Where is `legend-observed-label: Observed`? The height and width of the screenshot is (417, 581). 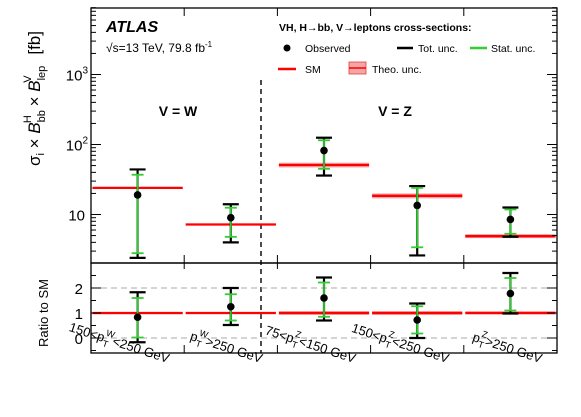 legend-observed-label: Observed is located at coordinates (328, 49).